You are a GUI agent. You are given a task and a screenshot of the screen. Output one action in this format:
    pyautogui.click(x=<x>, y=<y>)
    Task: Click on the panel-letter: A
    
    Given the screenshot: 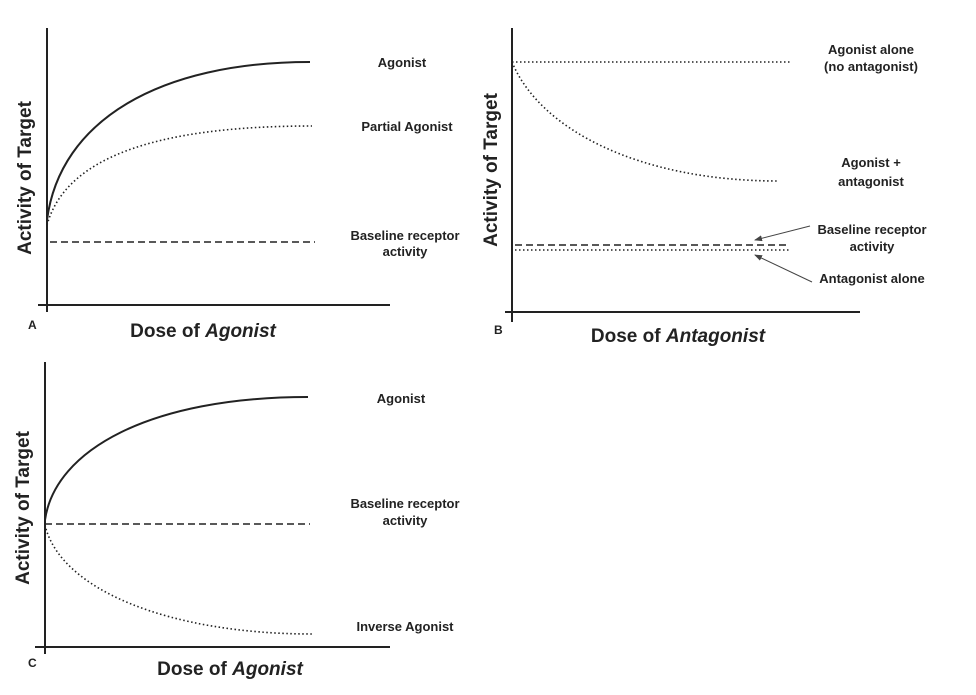 What is the action you would take?
    pyautogui.click(x=32, y=325)
    